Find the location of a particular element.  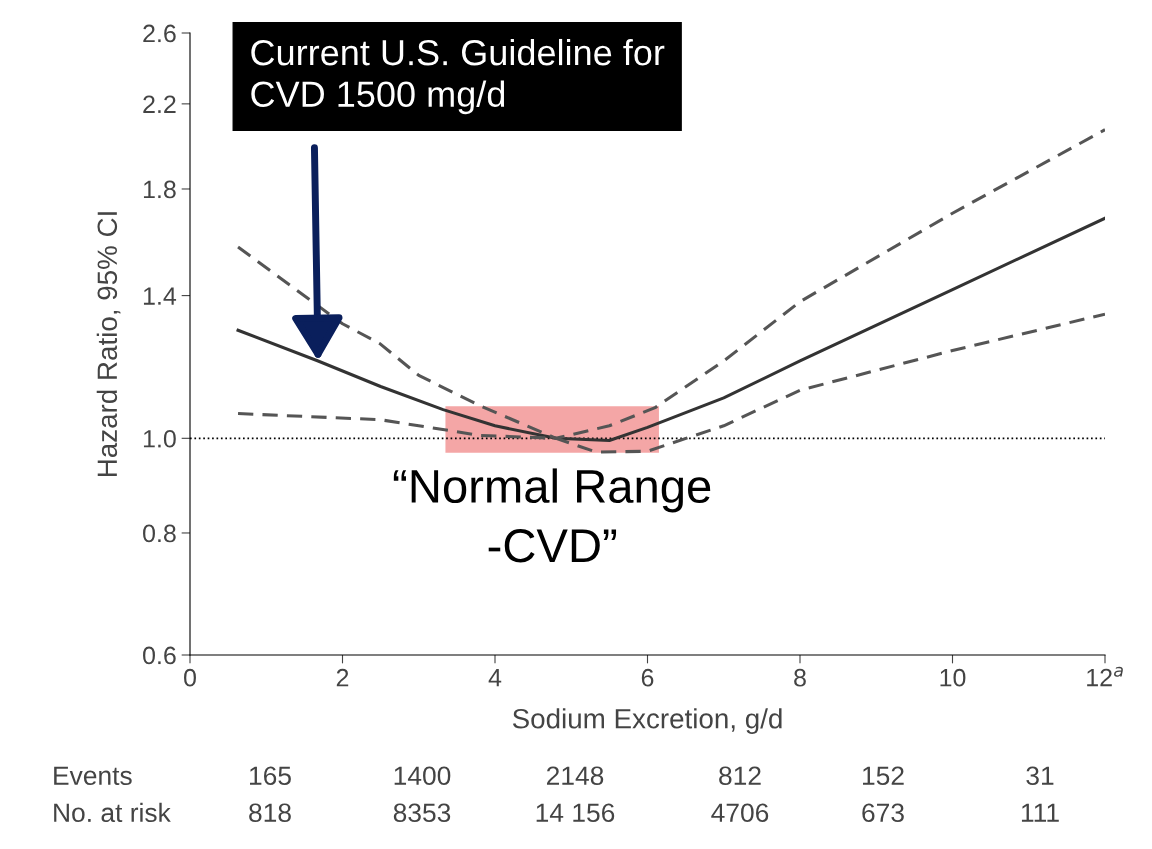

text: 111 is located at coordinates (1040, 812).